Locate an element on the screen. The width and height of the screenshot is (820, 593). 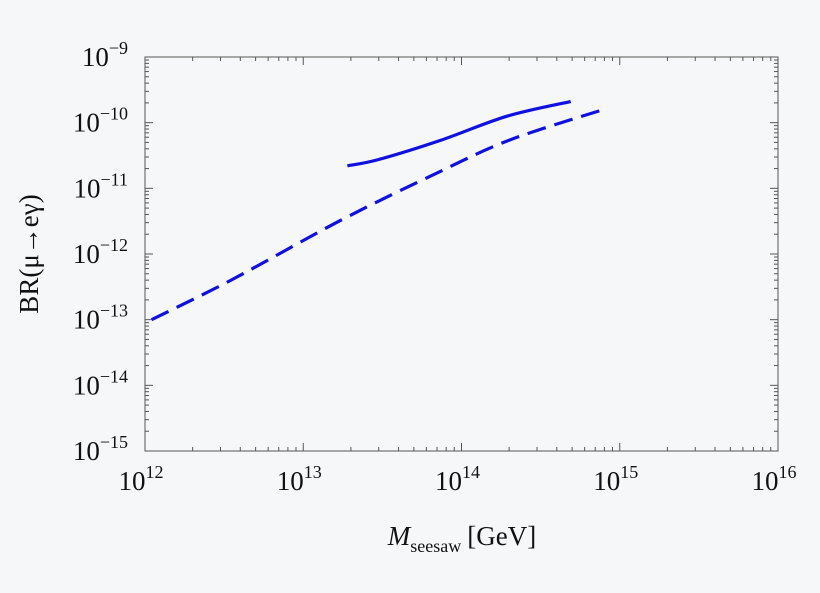
x-label-unit: [GeV] is located at coordinates (501, 536).